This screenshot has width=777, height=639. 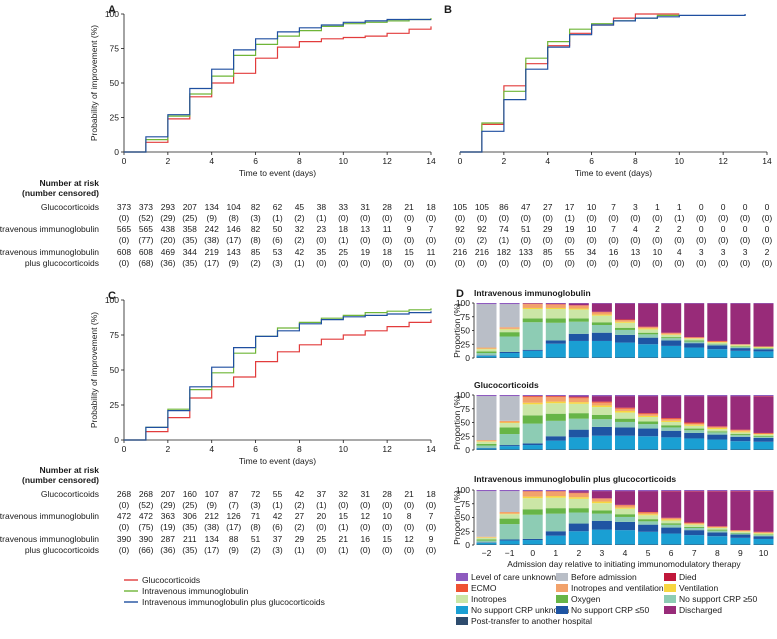 I want to click on legend-label: Level of care unknown, so click(x=513, y=577).